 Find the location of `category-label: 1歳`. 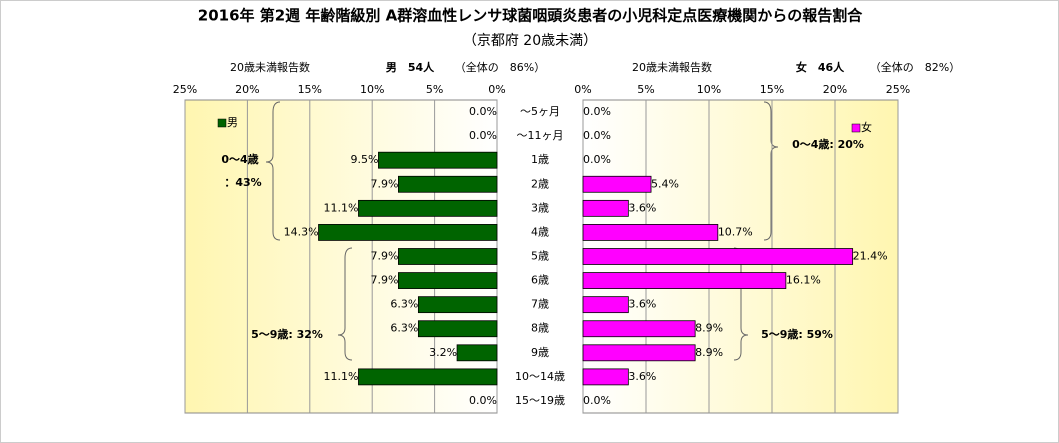

category-label: 1歳 is located at coordinates (540, 159).